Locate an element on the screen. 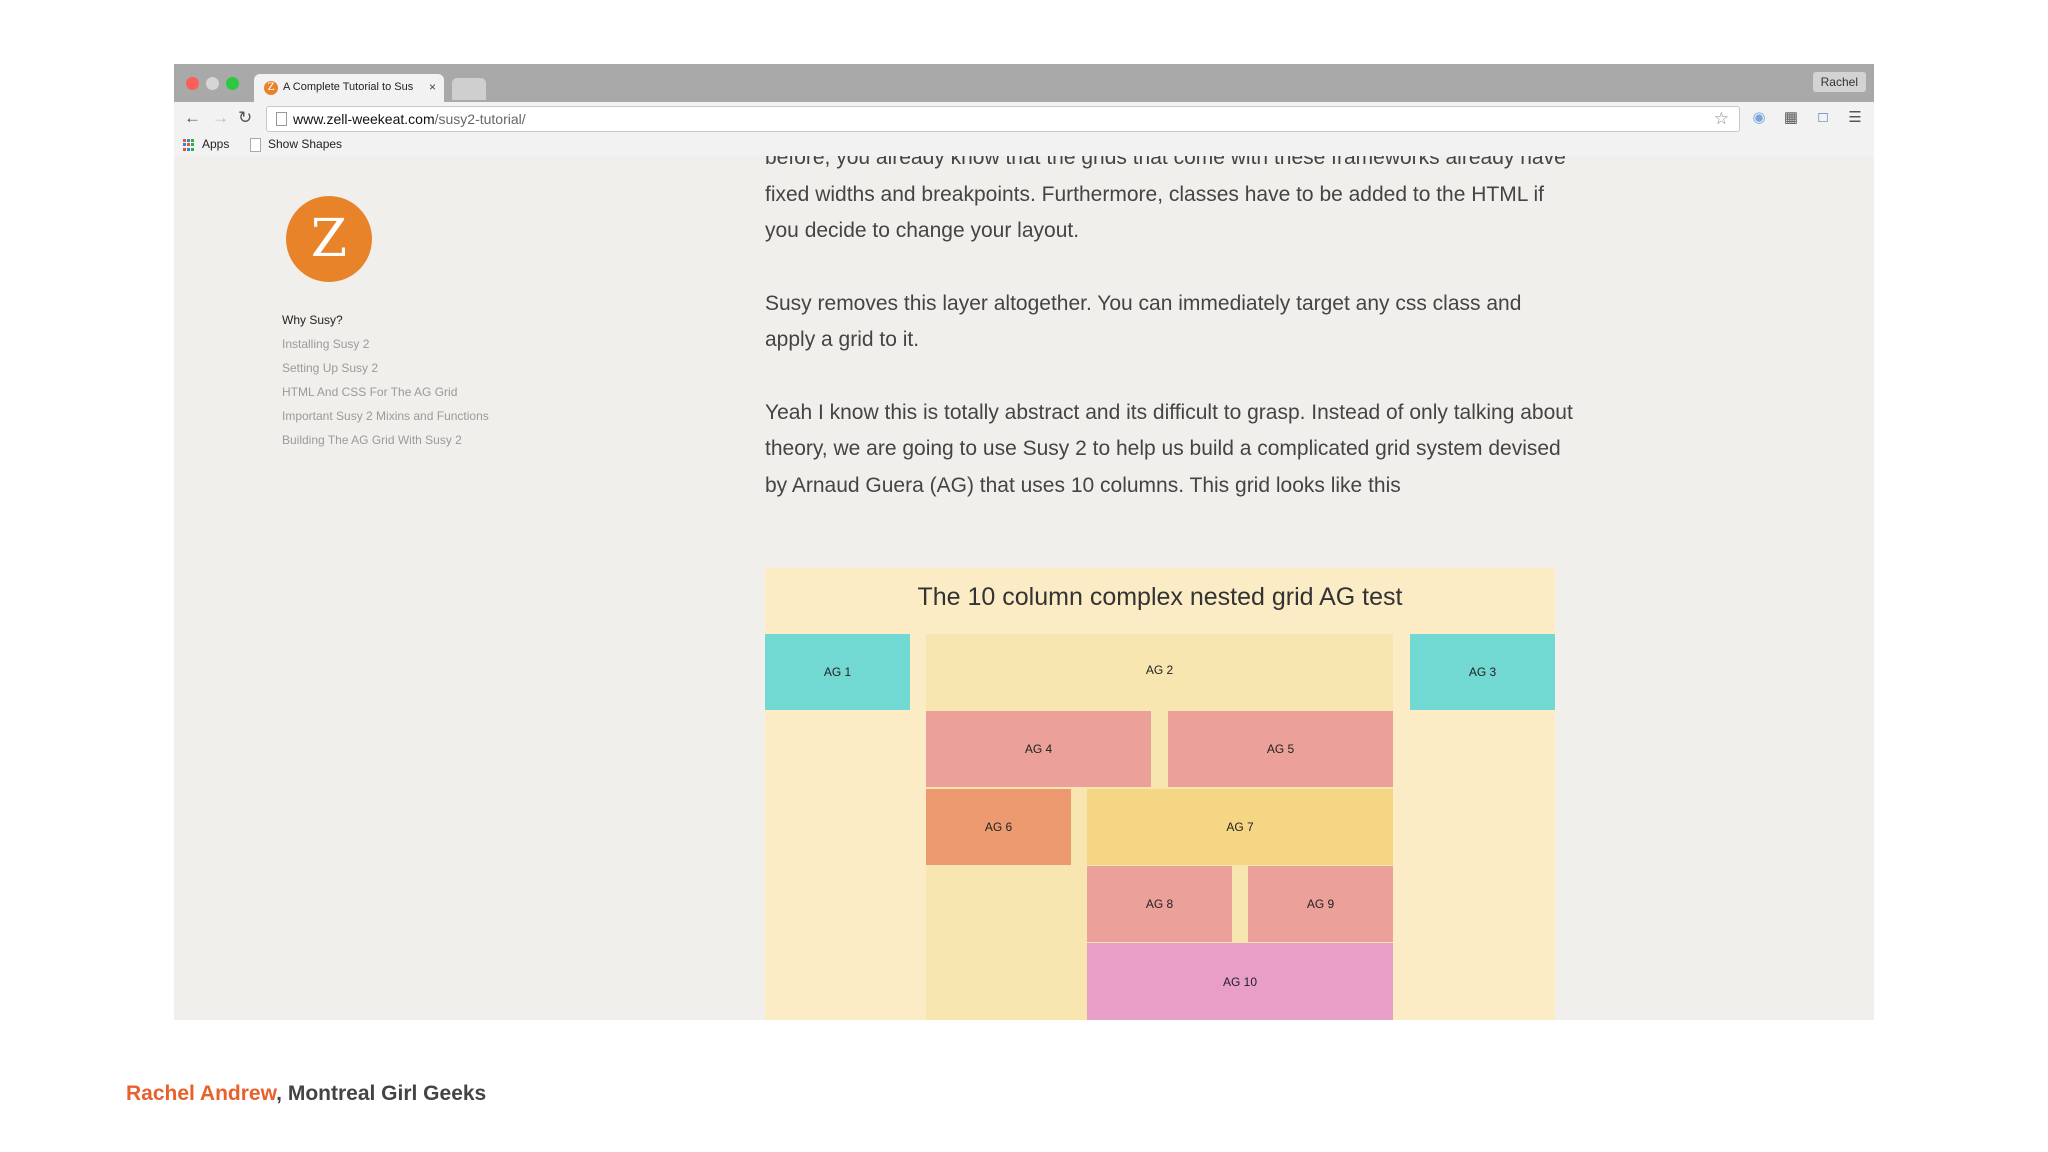  new-tab-button is located at coordinates (469, 89).